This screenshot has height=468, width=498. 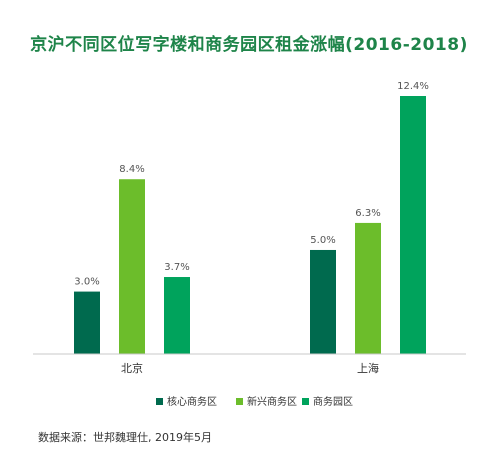 I want to click on category-label-0: 北京, so click(x=132, y=368).